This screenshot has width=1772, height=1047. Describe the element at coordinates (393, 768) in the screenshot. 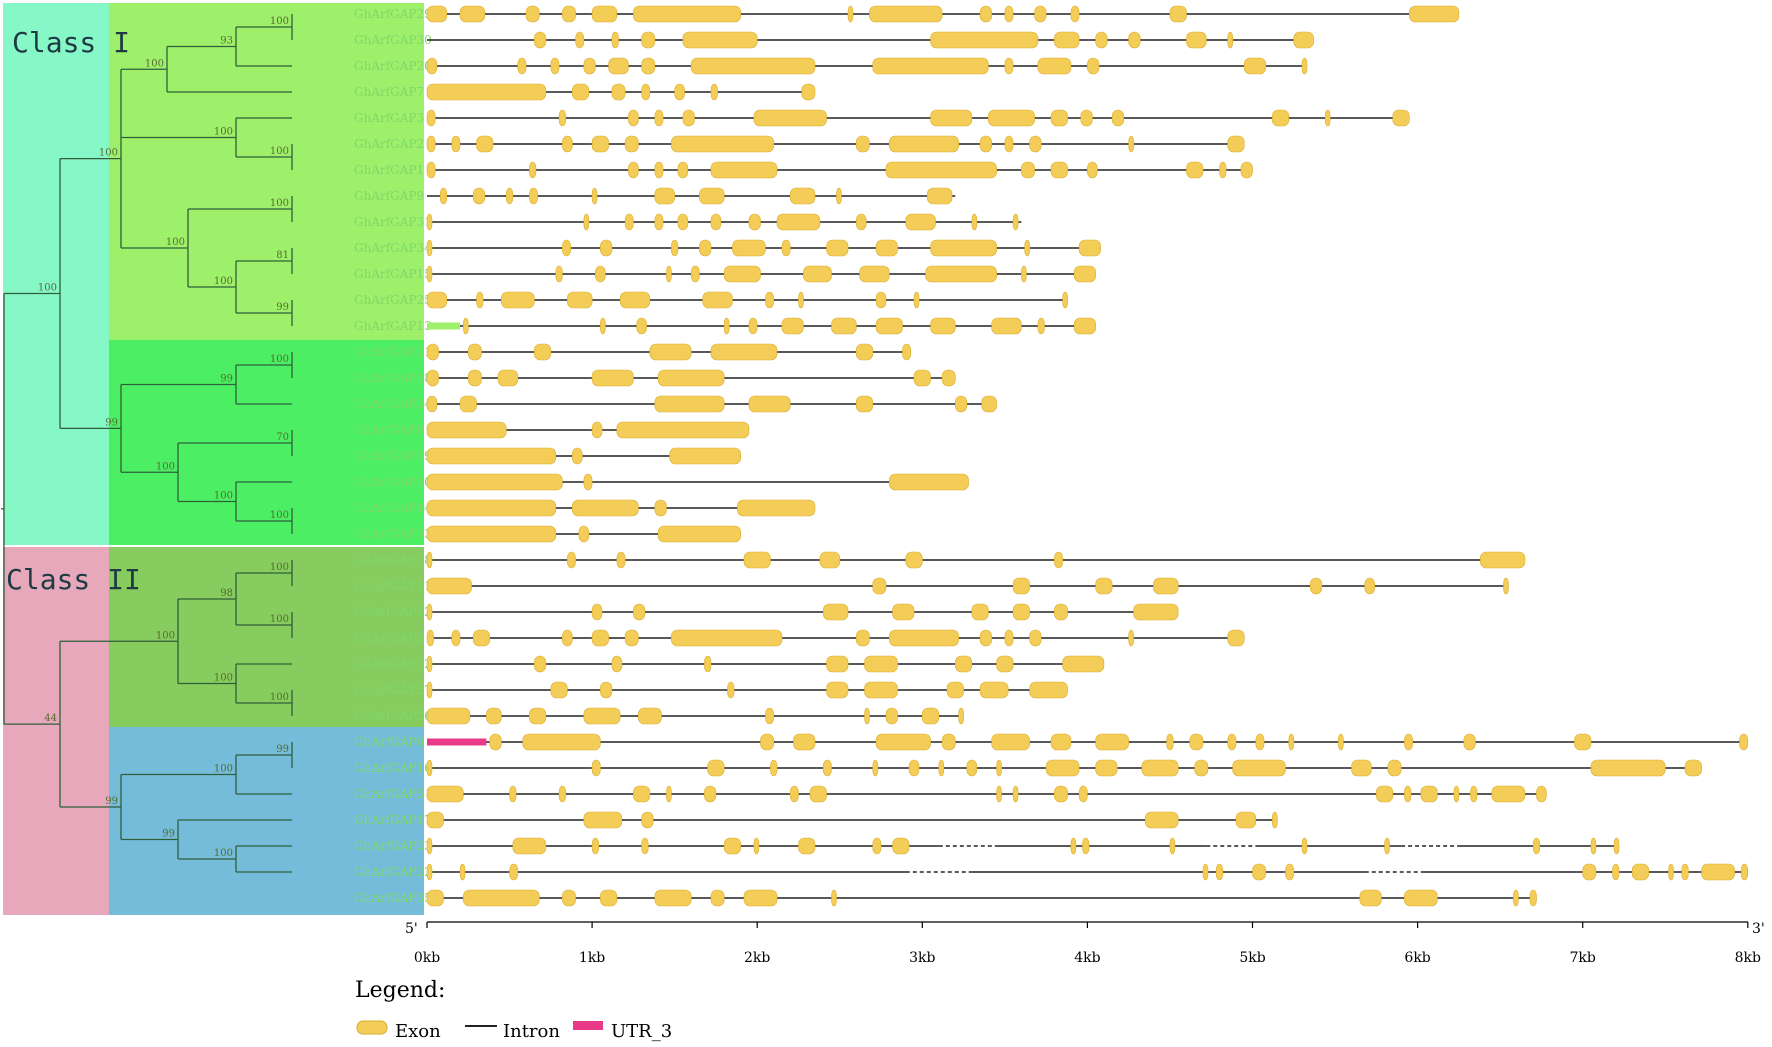

I see `gene-label: GhArfGAP16` at that location.